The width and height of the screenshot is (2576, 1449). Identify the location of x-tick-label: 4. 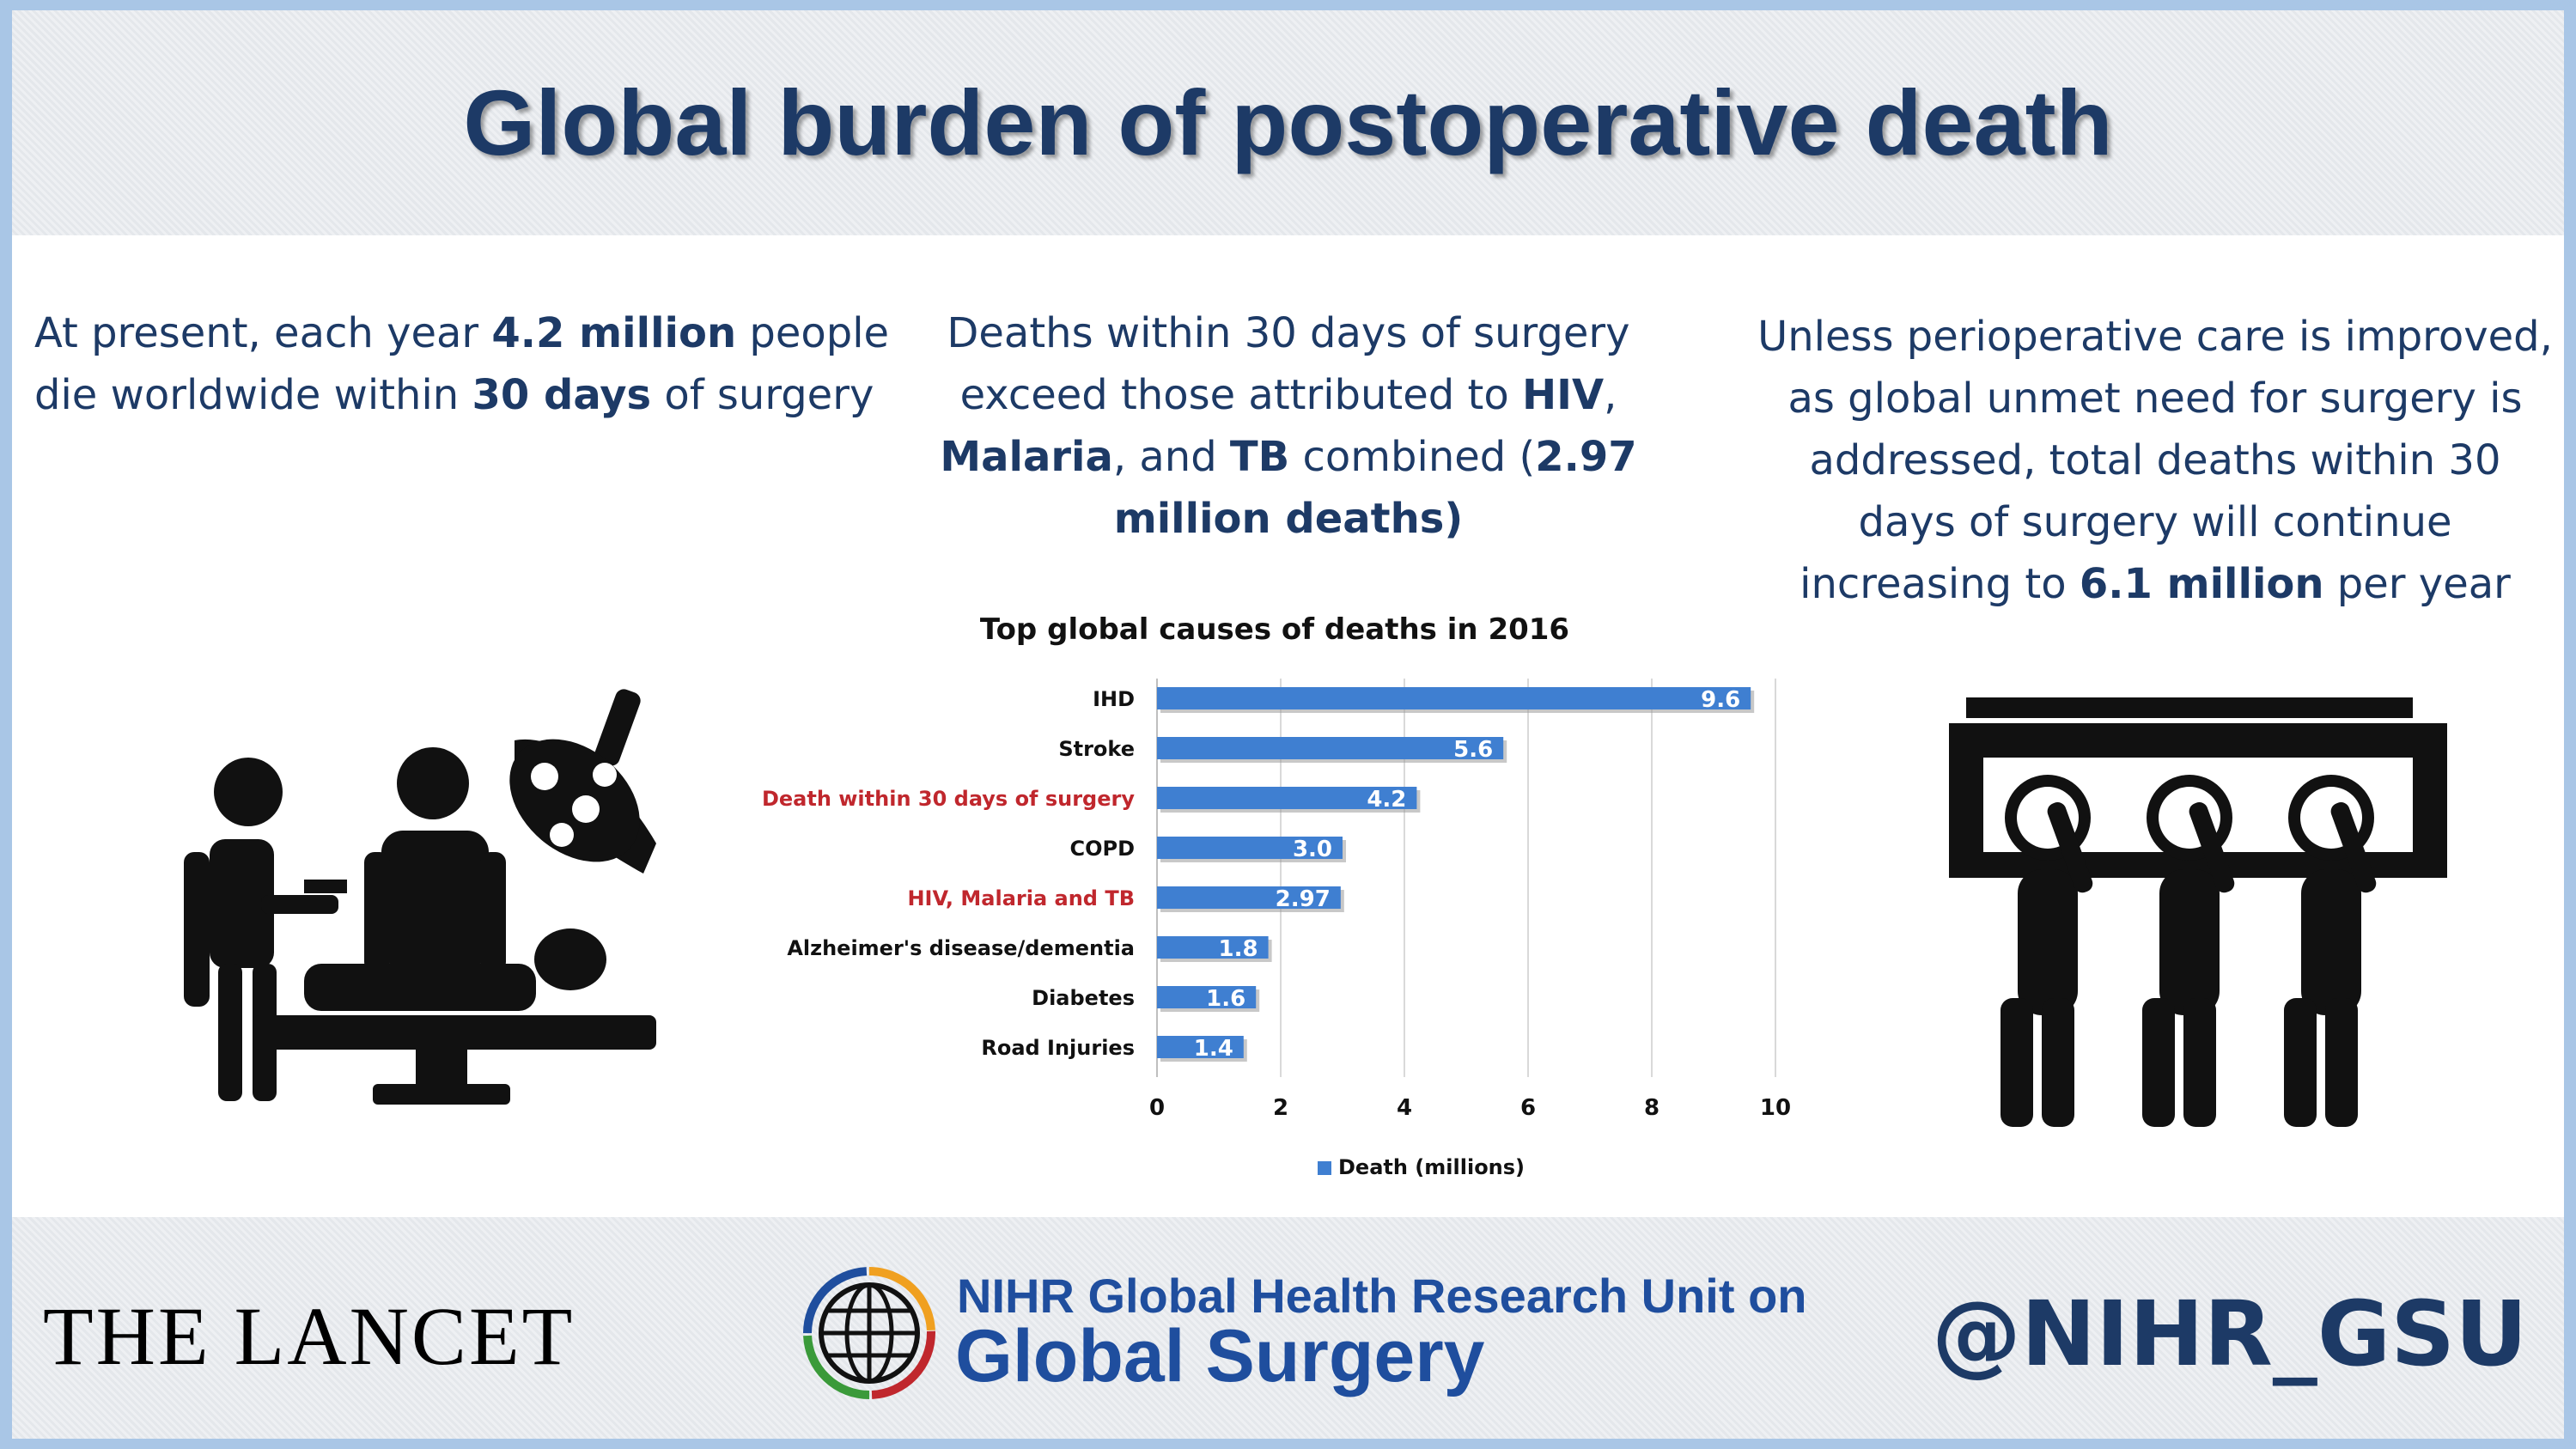
(1404, 1108).